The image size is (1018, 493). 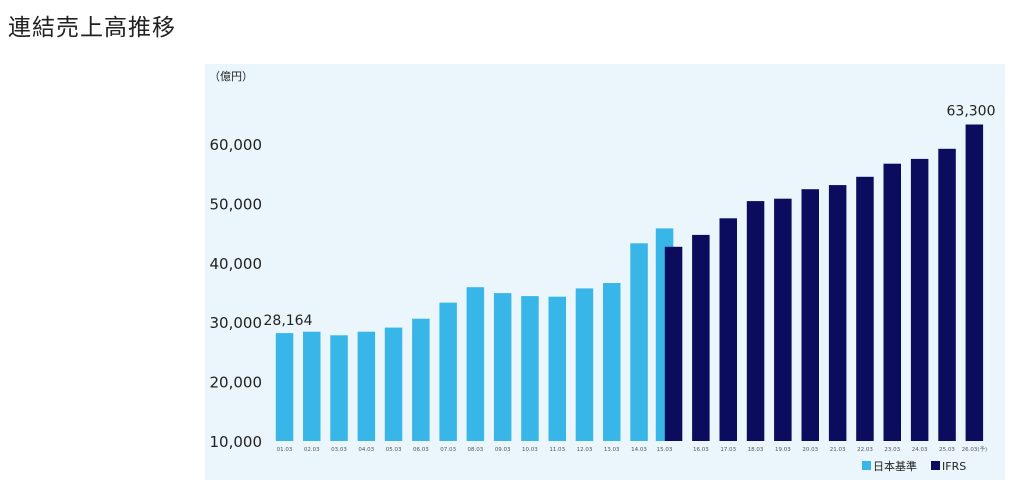 What do you see at coordinates (639, 450) in the screenshot?
I see `x-tick-label: 14.03` at bounding box center [639, 450].